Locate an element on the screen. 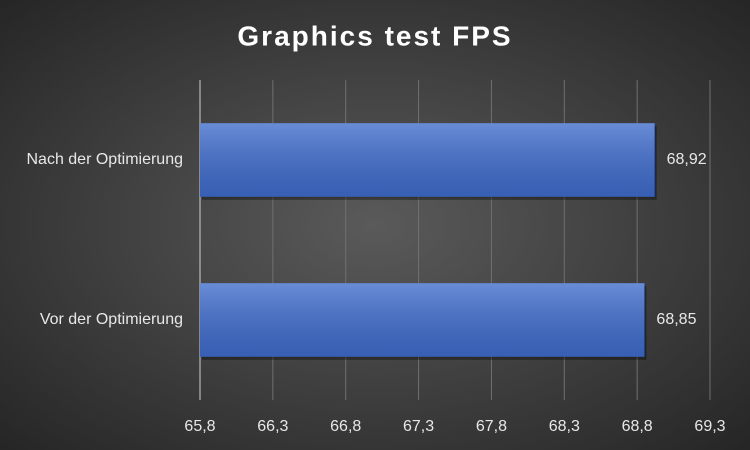 This screenshot has width=750, height=450. x-tick-label: 67,8 is located at coordinates (491, 426).